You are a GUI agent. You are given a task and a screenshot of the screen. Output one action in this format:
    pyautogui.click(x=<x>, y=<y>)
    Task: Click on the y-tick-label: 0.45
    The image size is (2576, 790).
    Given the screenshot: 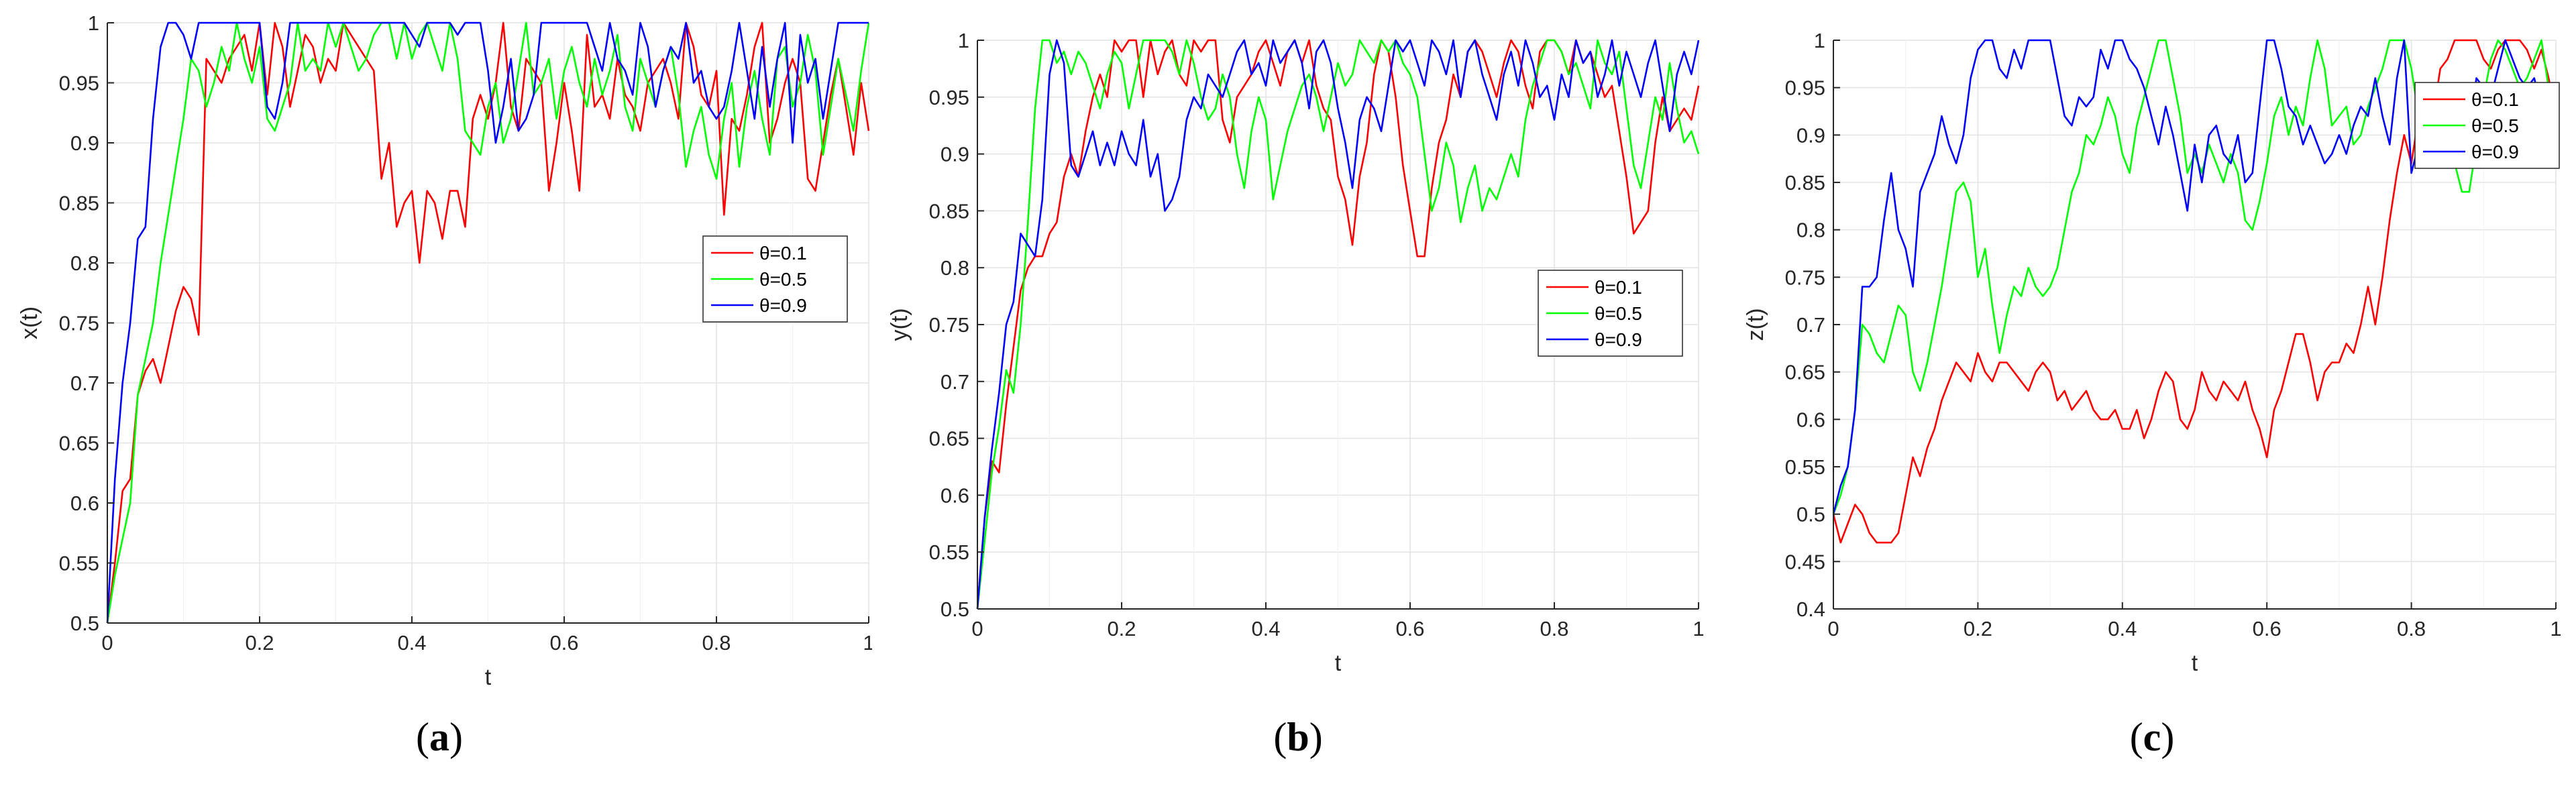 What is the action you would take?
    pyautogui.click(x=1805, y=561)
    